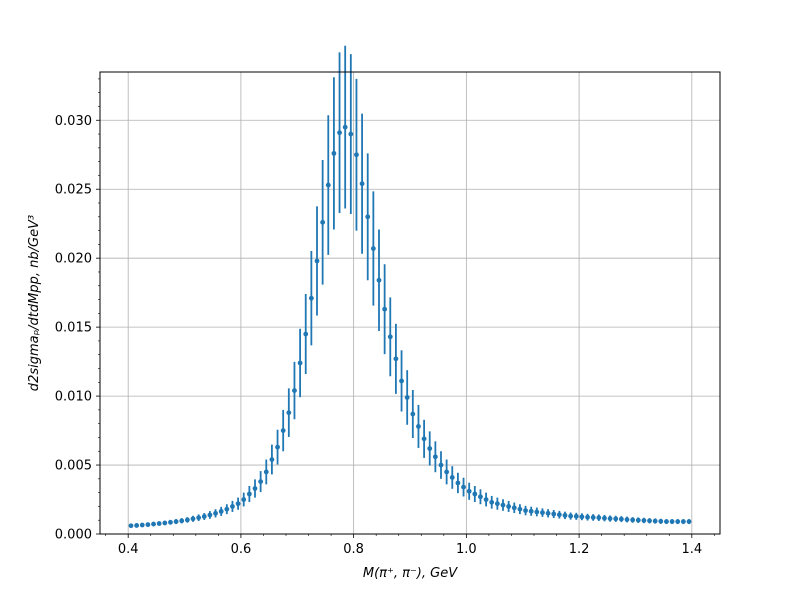  Describe the element at coordinates (34, 303) in the screenshot. I see `y-axis-label: d2sigmaₚ/dtdMpp, nb/GeV³` at that location.